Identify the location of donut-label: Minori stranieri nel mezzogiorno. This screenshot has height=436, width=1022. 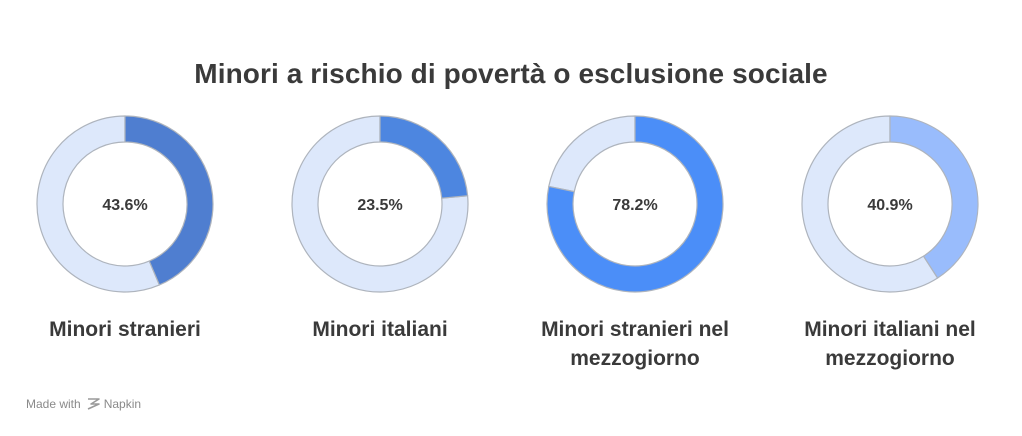
(635, 344).